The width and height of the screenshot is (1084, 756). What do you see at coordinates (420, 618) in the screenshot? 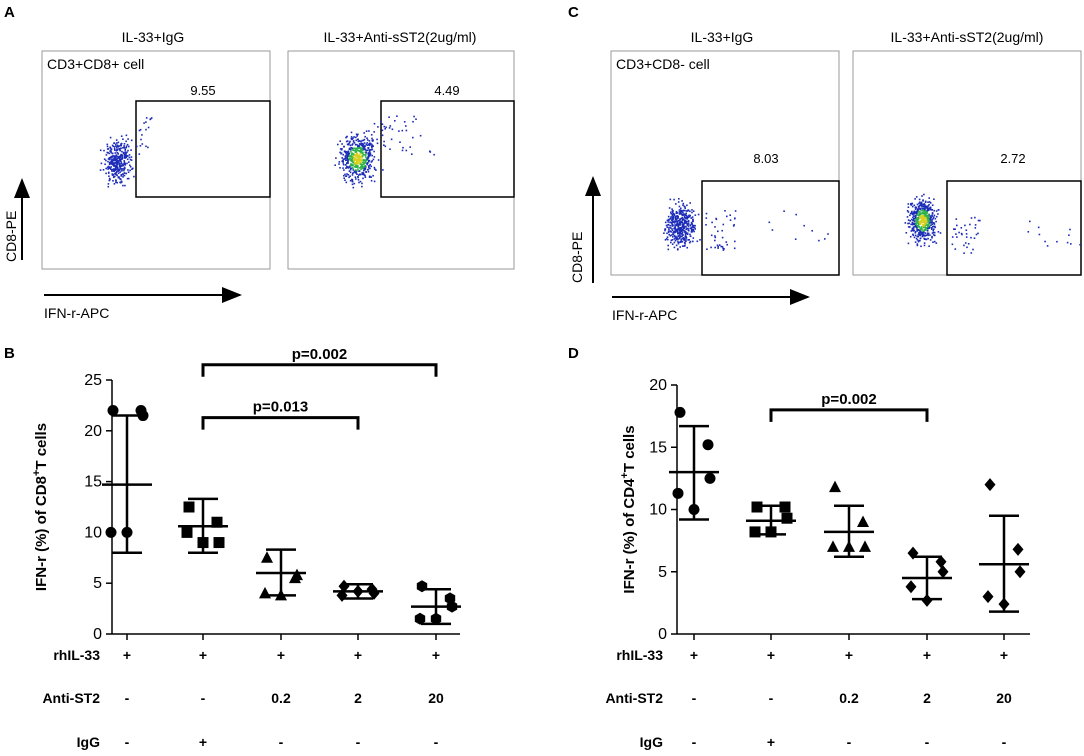
I see `data-point` at bounding box center [420, 618].